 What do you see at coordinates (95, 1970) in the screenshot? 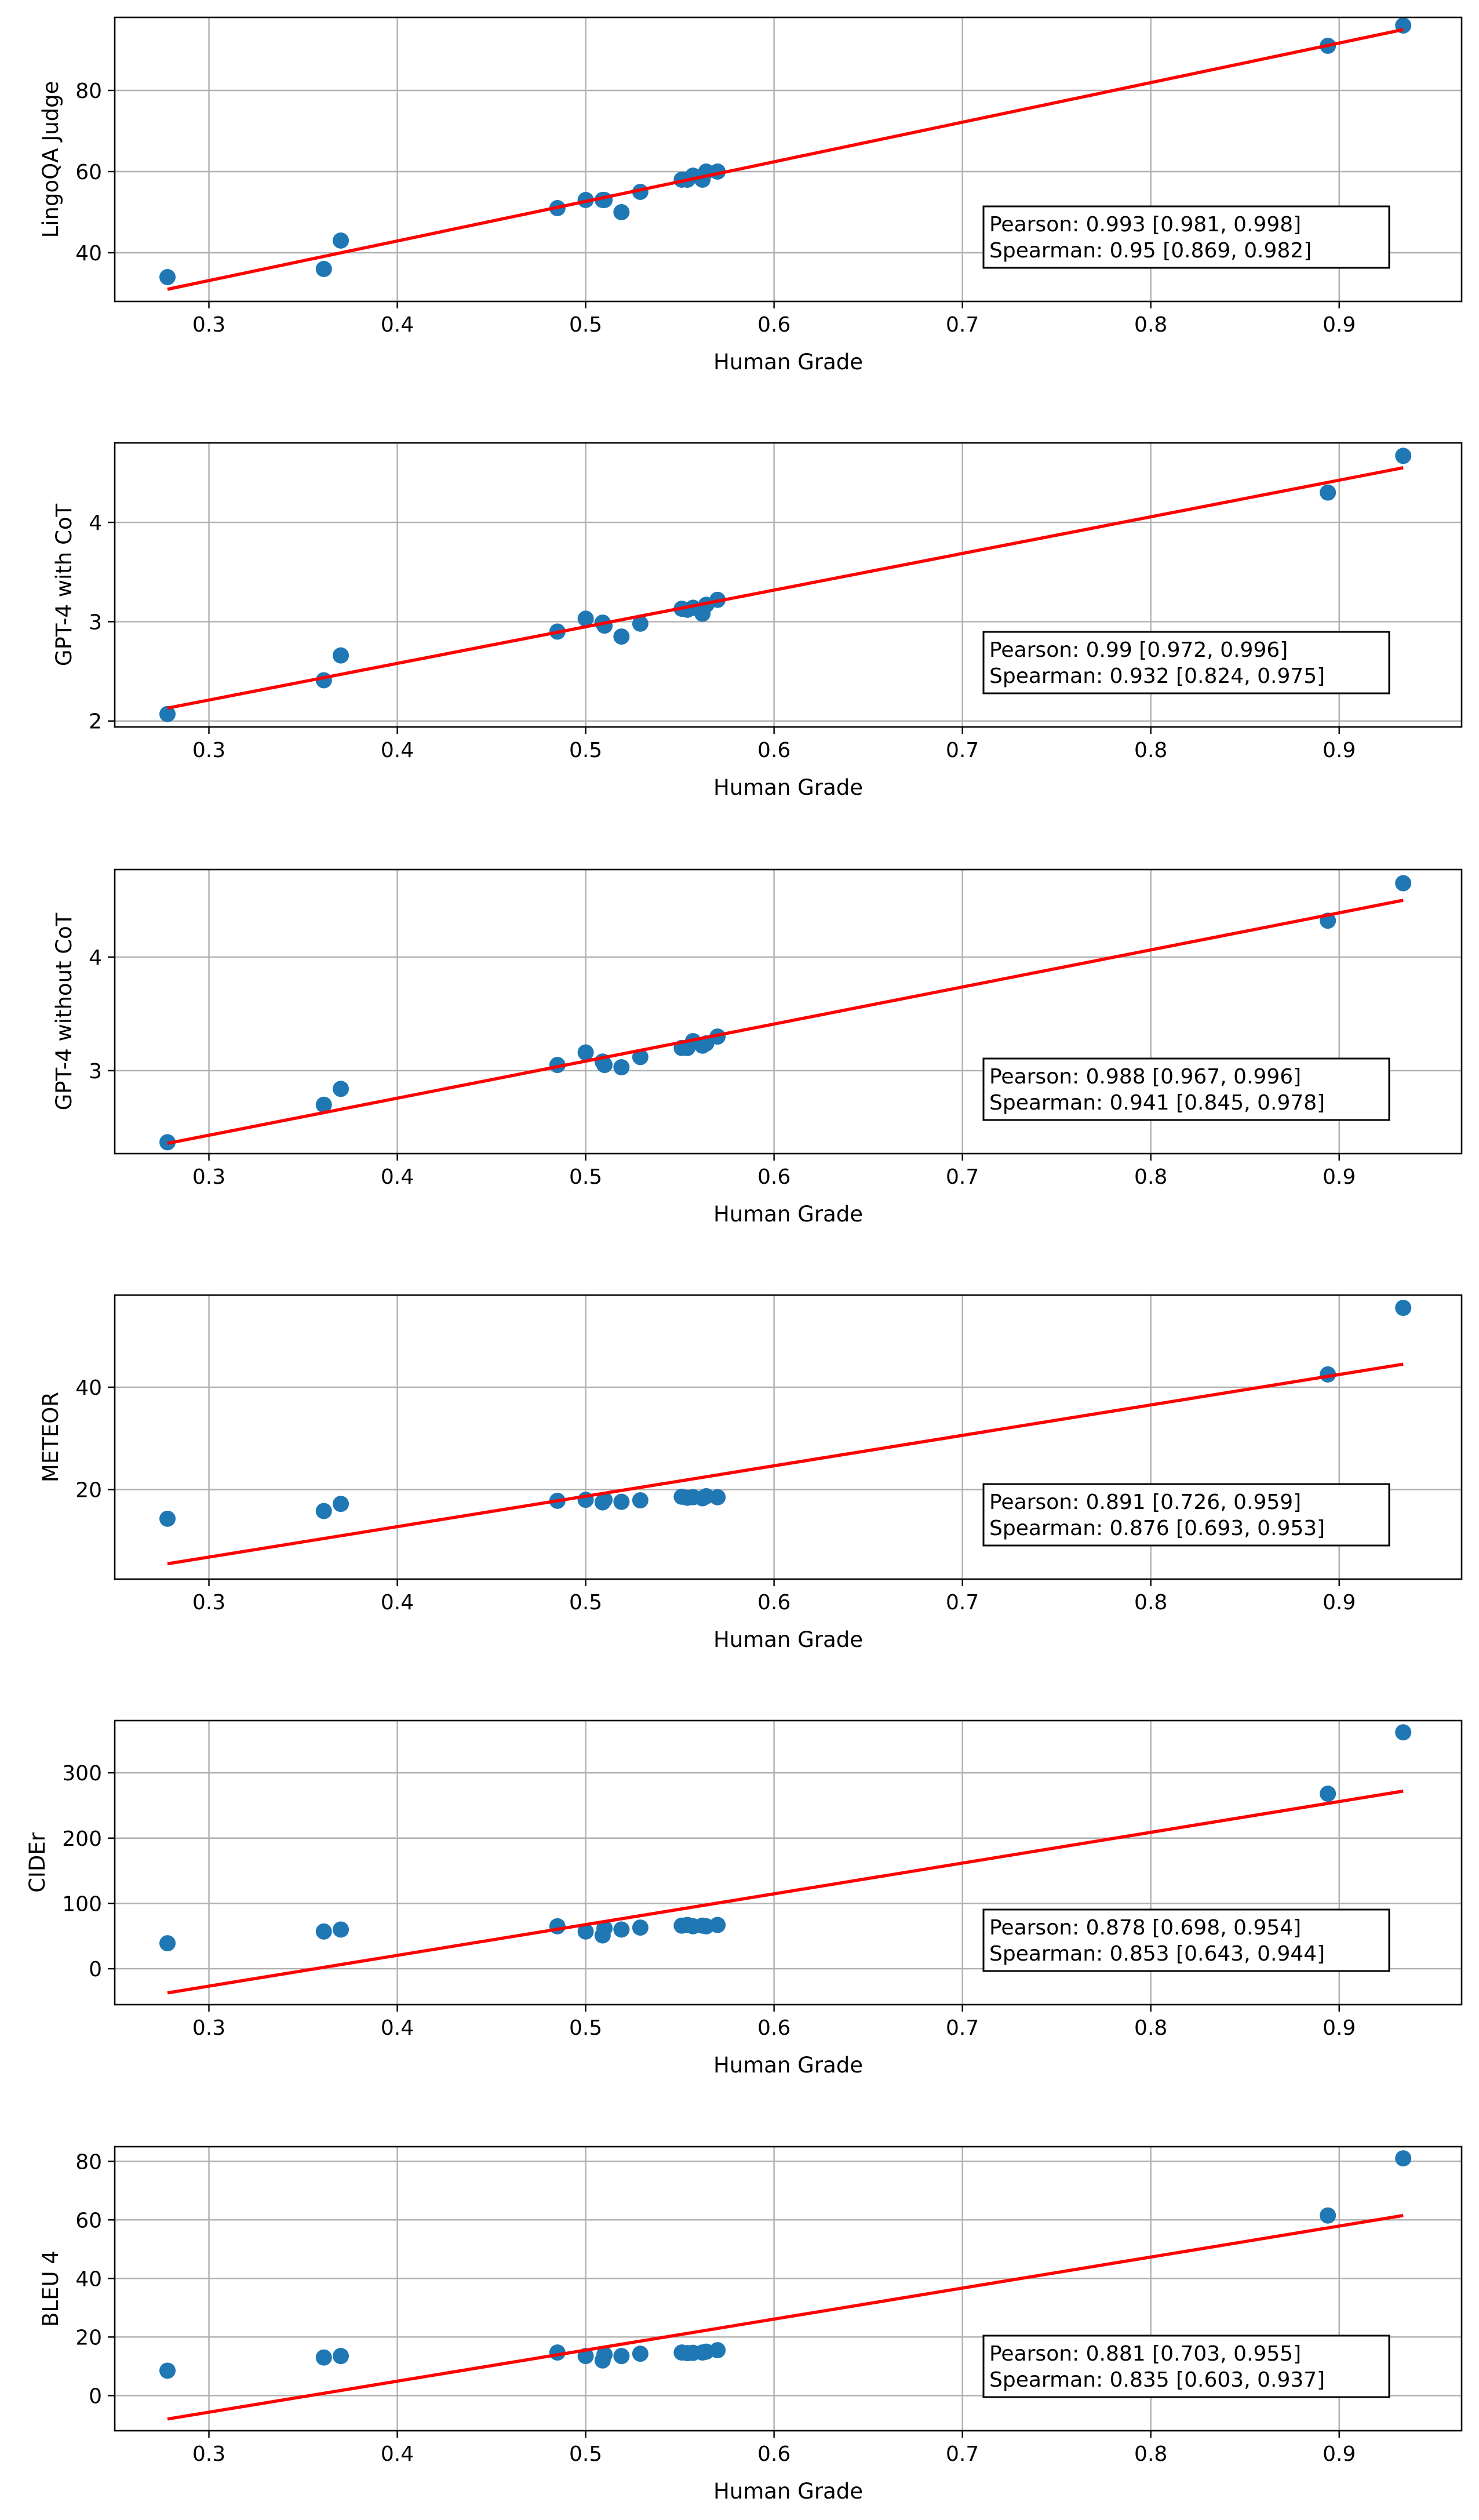
I see `y-tick-label: 0` at bounding box center [95, 1970].